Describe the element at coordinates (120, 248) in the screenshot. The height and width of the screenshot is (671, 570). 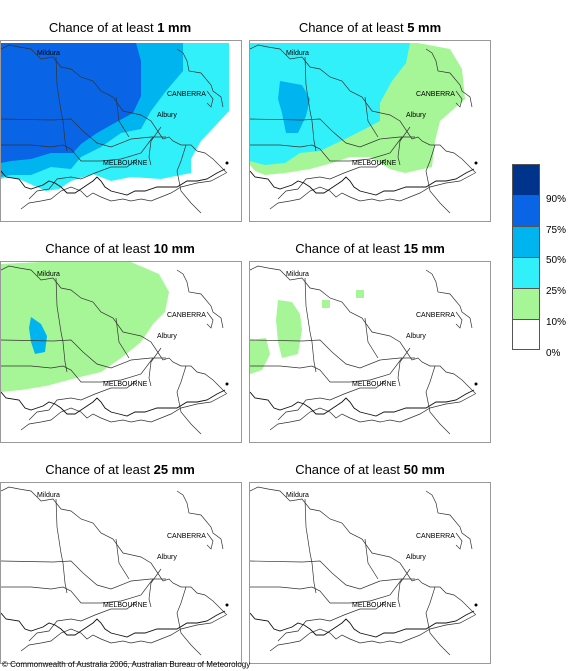
I see `panel-title-10mm: Chance of at least 10 mm` at that location.